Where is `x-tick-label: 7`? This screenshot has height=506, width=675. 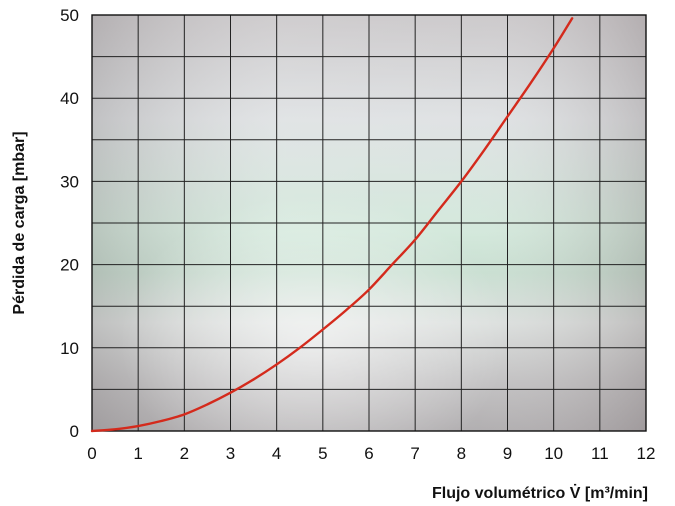 x-tick-label: 7 is located at coordinates (414, 453).